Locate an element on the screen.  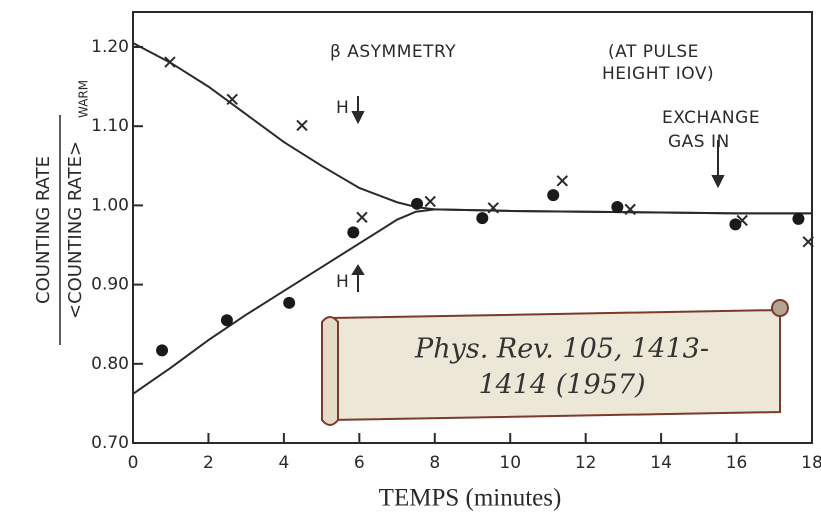
annotation: EXCHANGE is located at coordinates (711, 118).